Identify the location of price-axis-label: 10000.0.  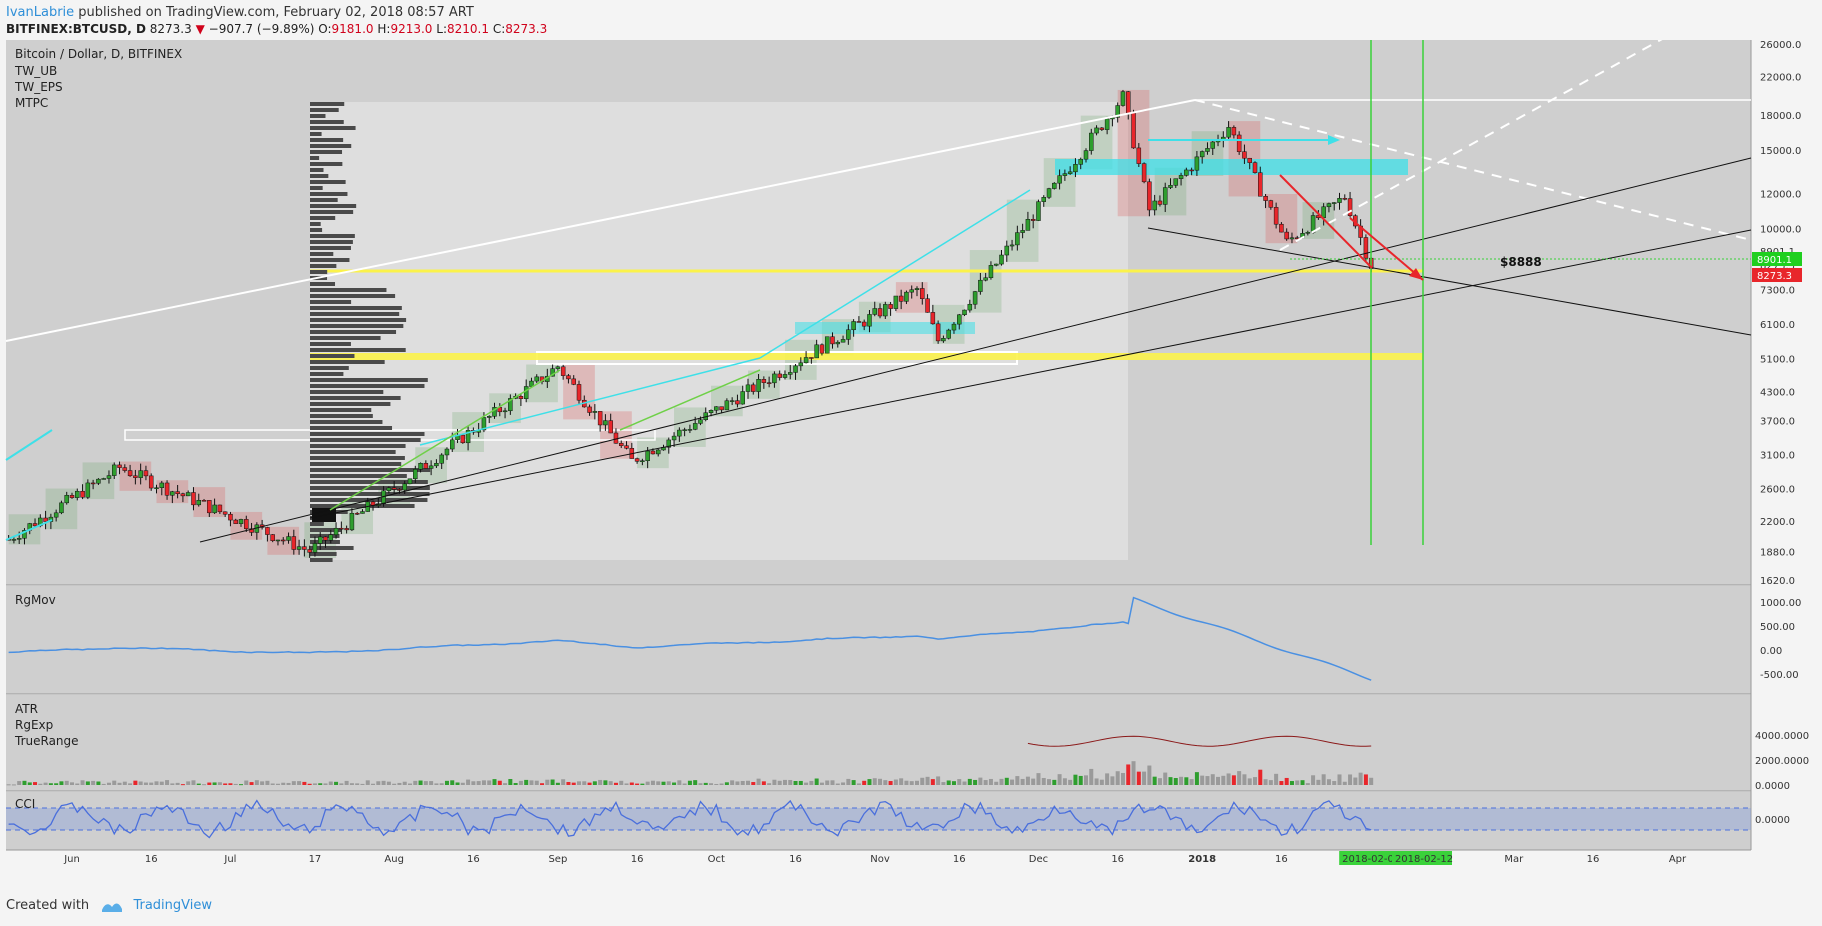
(1780, 230).